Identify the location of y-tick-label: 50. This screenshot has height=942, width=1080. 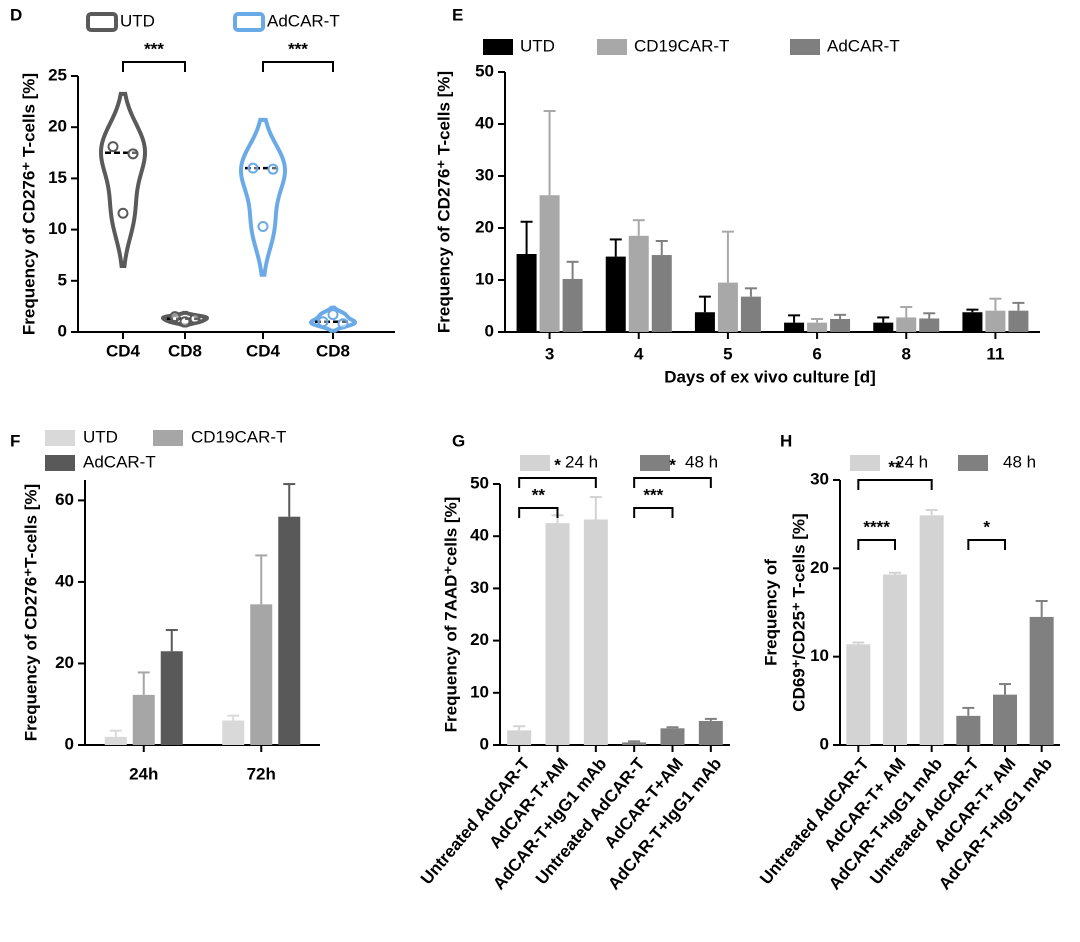
(484, 70).